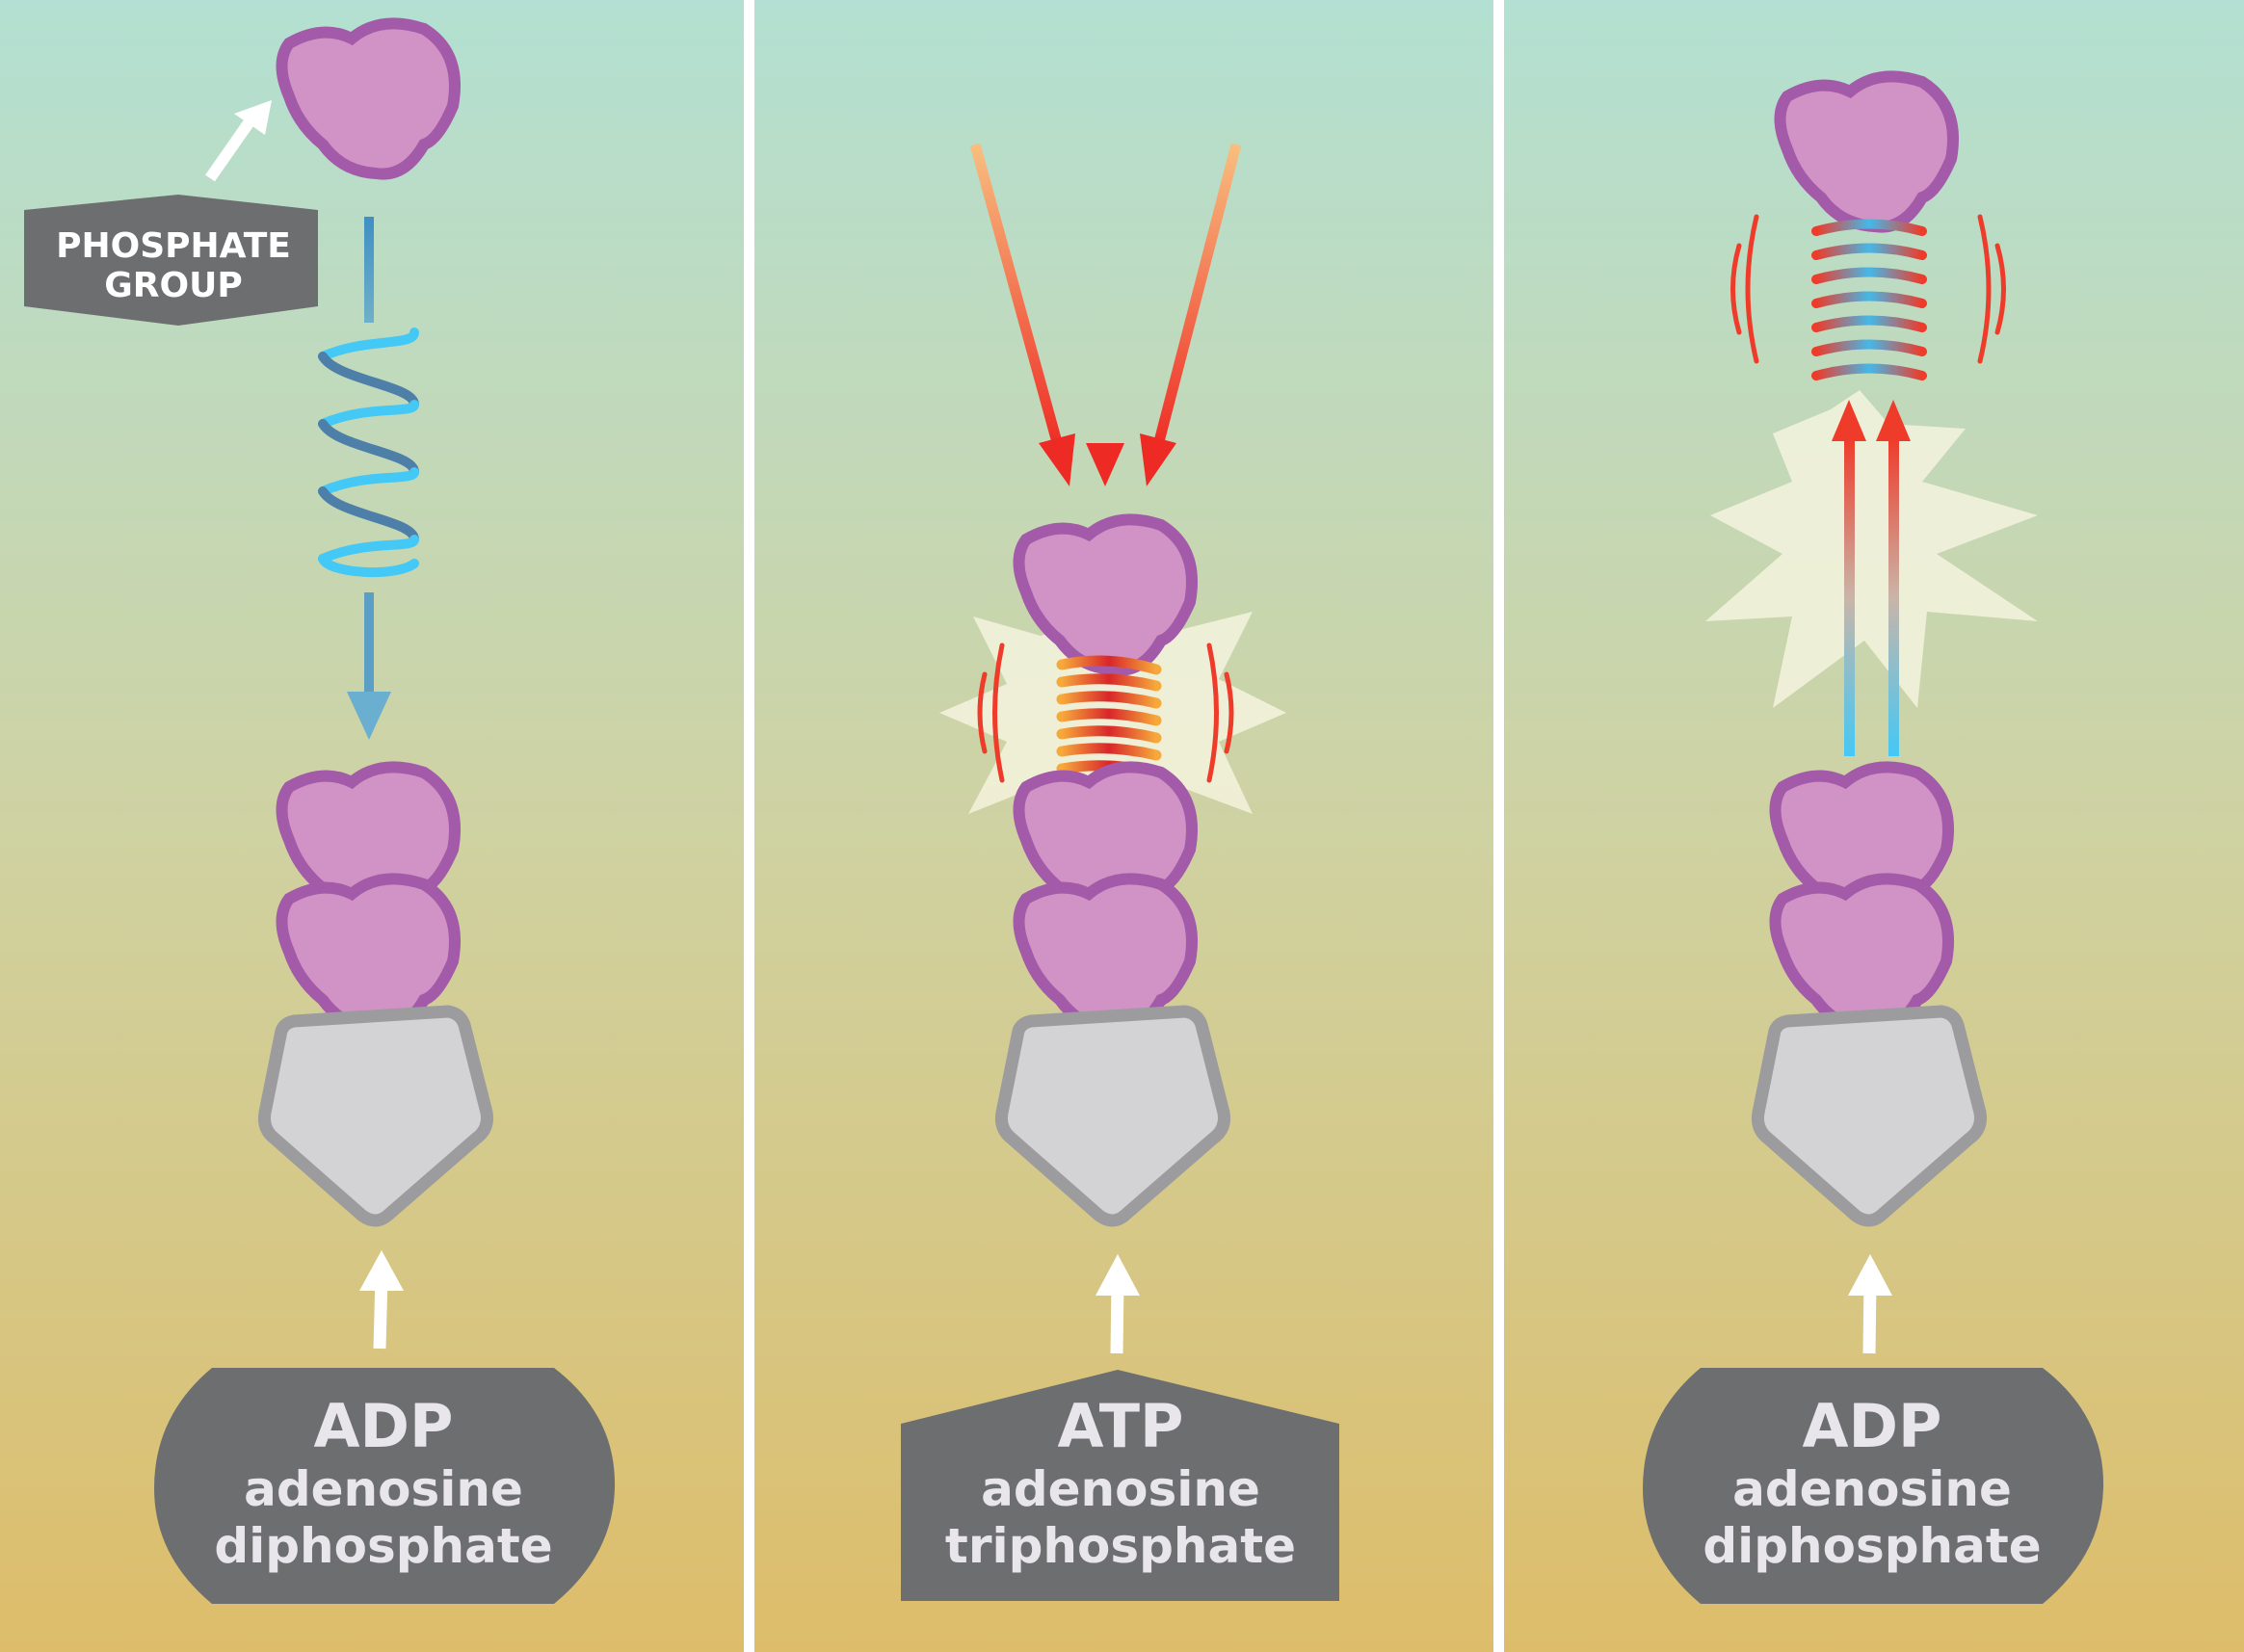 The height and width of the screenshot is (1652, 2244). I want to click on panel-2-line1: adenosine, so click(1120, 1489).